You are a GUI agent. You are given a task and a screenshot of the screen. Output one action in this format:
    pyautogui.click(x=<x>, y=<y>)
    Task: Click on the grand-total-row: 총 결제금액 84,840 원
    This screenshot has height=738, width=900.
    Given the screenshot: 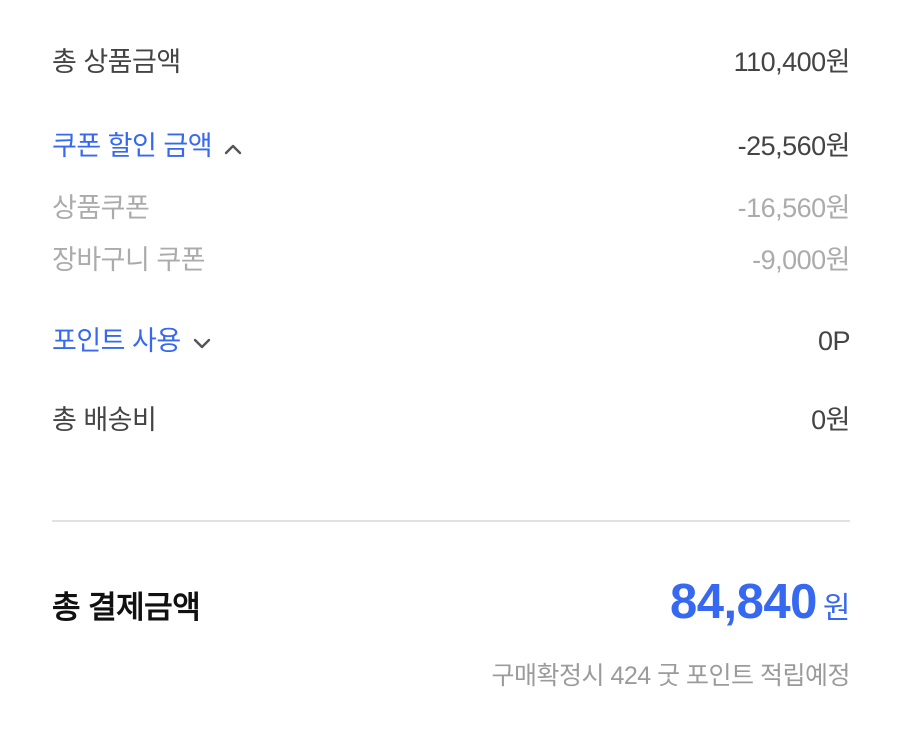 What is the action you would take?
    pyautogui.click(x=451, y=602)
    